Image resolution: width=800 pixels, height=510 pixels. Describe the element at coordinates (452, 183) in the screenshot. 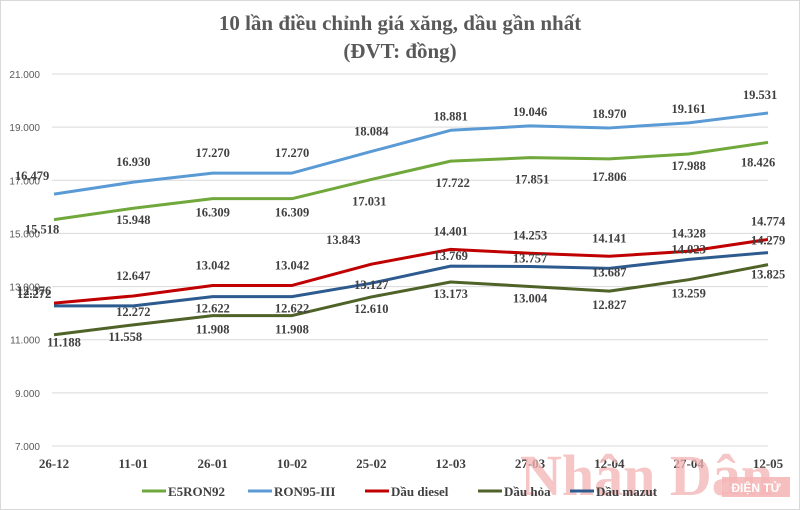

I see `data-label: 17.722` at that location.